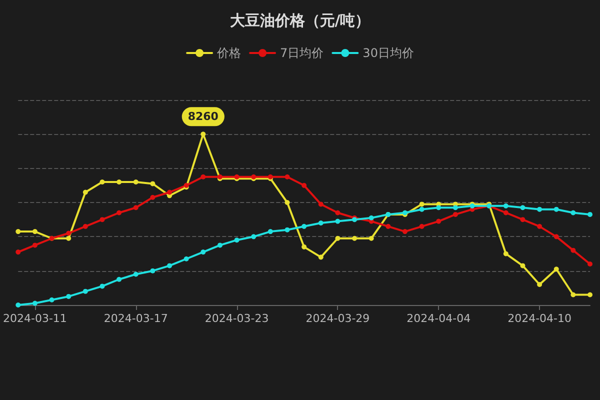  Describe the element at coordinates (338, 318) in the screenshot. I see `x-tick-label: 2024-03-29` at that location.